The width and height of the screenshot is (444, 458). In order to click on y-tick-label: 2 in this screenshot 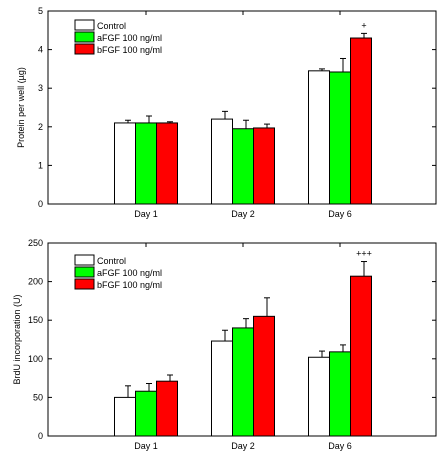, I will do `click(40, 127)`.